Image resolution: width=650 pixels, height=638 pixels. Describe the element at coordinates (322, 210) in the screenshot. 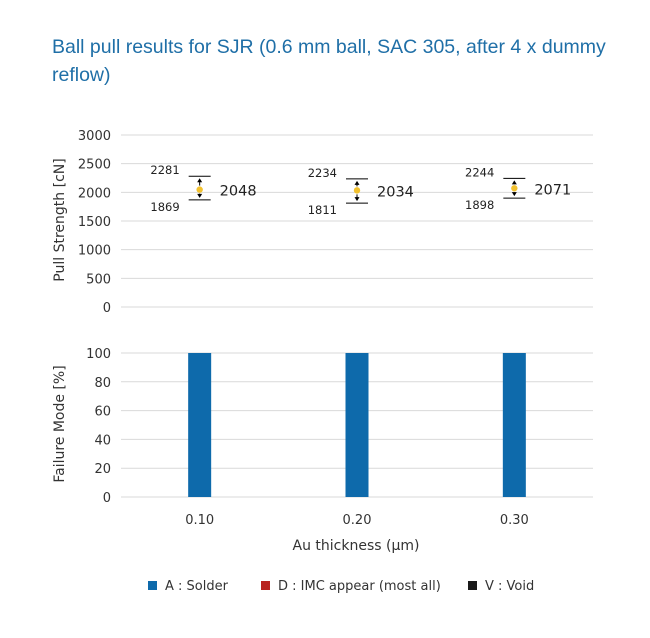

I see `min-label: 1811` at that location.